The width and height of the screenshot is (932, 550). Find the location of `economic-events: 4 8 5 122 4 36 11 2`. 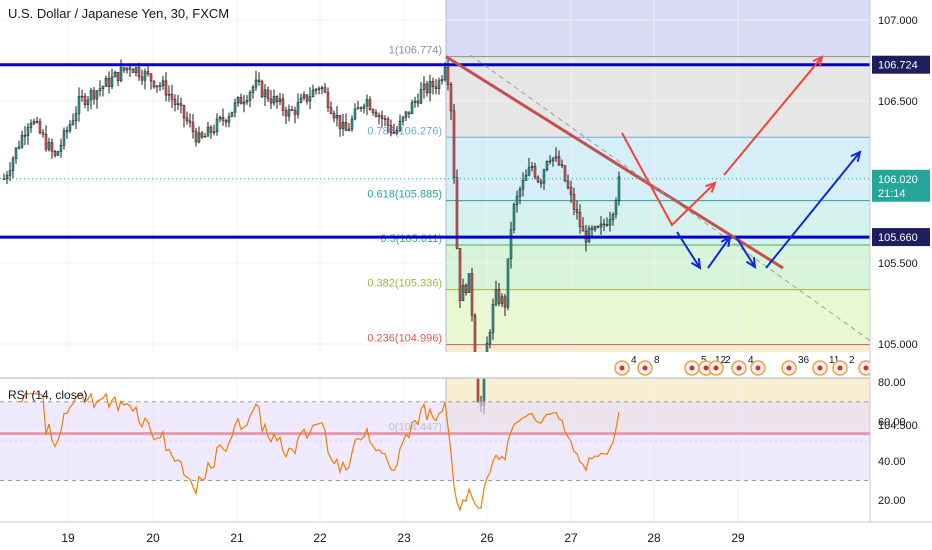

economic-events: 4 8 5 122 4 36 11 2 is located at coordinates (437, 365).